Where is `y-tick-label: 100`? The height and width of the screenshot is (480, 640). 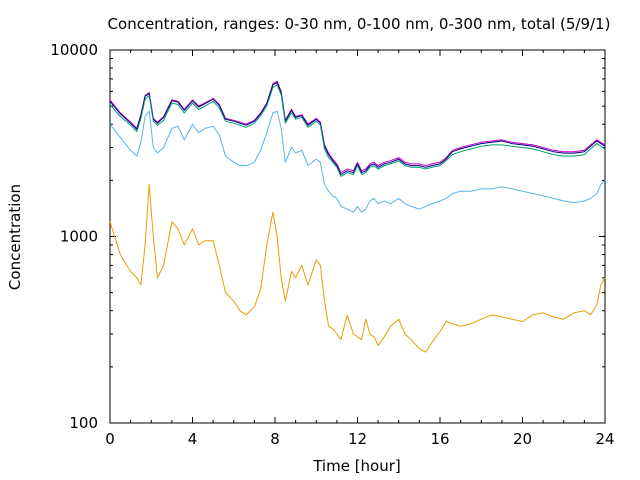
y-tick-label: 100 is located at coordinates (83, 423).